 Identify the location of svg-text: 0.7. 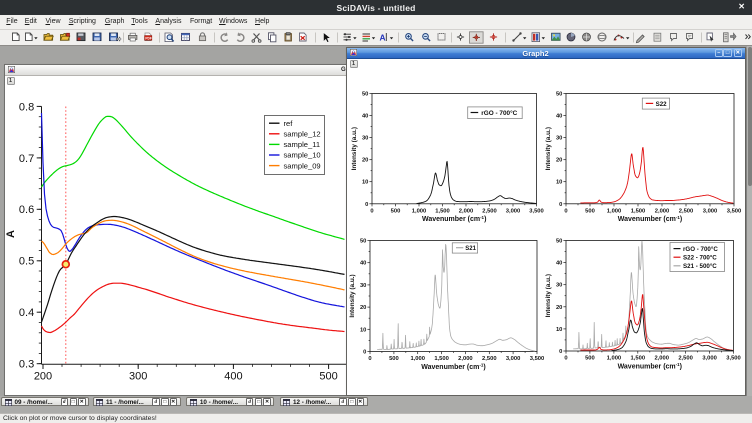
(26, 159).